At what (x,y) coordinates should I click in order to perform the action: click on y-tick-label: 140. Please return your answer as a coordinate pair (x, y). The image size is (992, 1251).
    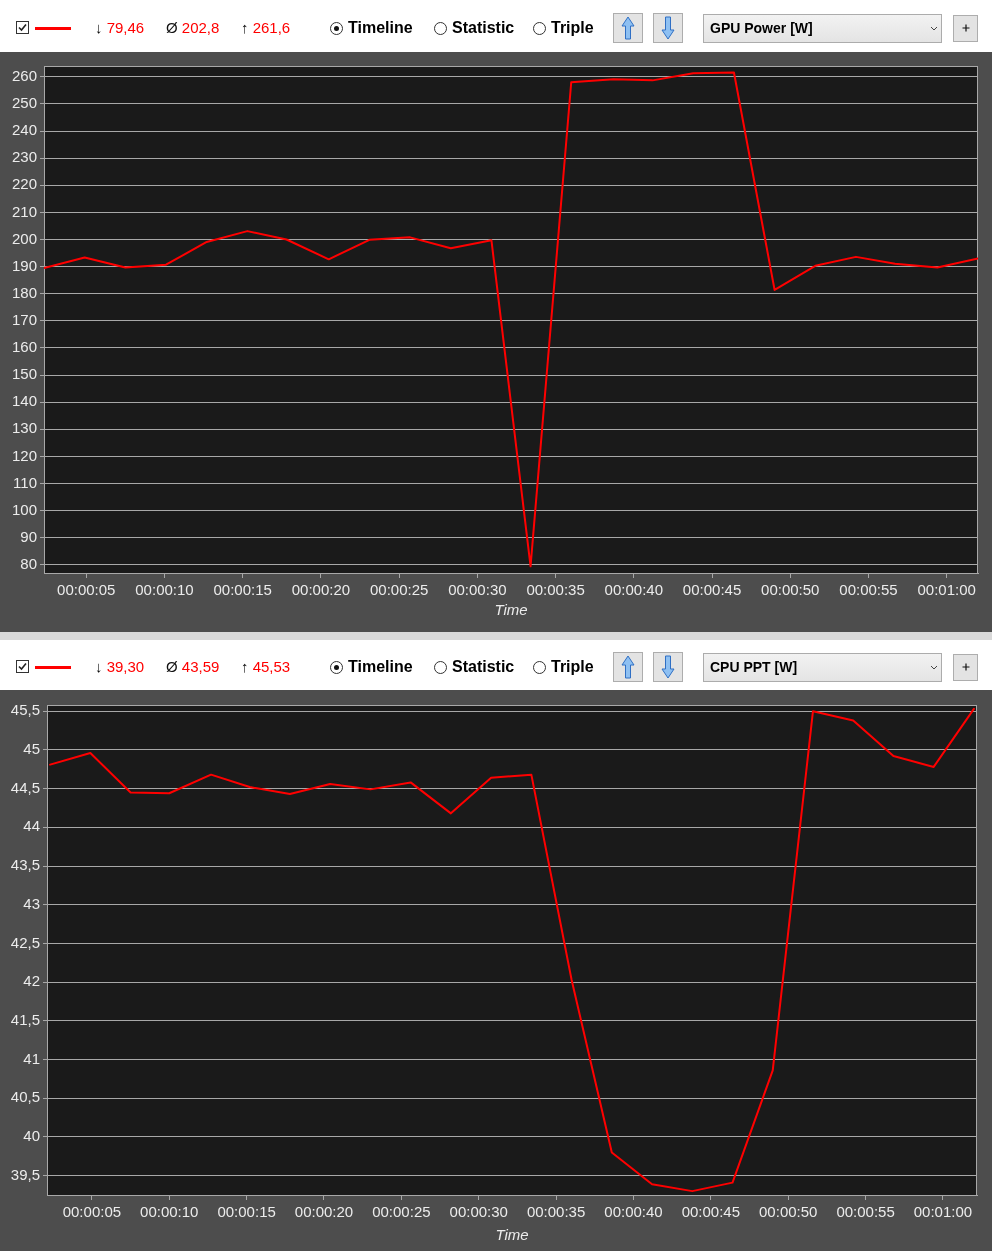
    Looking at the image, I should click on (24, 401).